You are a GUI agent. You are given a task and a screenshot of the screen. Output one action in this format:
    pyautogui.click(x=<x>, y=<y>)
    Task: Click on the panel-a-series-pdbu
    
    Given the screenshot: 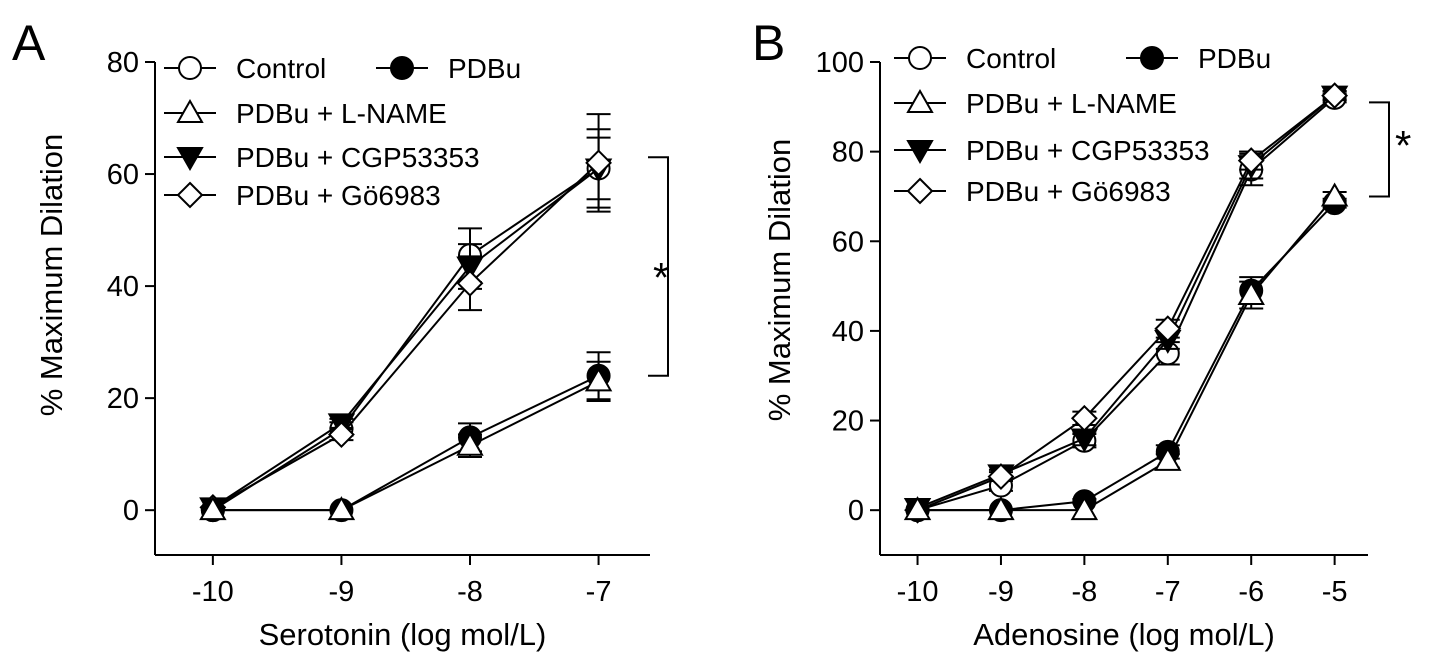 What is the action you would take?
    pyautogui.click(x=405, y=437)
    